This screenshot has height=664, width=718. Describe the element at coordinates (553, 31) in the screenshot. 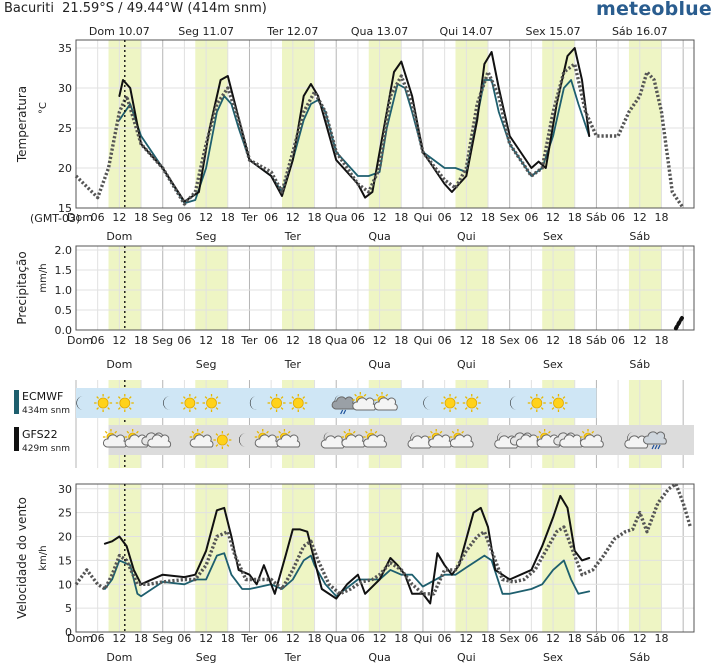

I see `day-header: Sex 15.07` at that location.